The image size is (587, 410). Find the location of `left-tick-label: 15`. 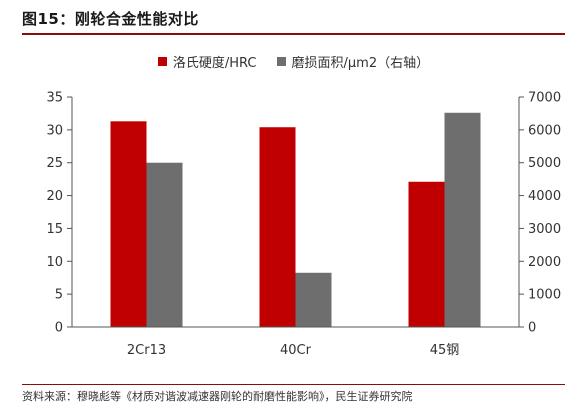

left-tick-label: 15 is located at coordinates (54, 229).